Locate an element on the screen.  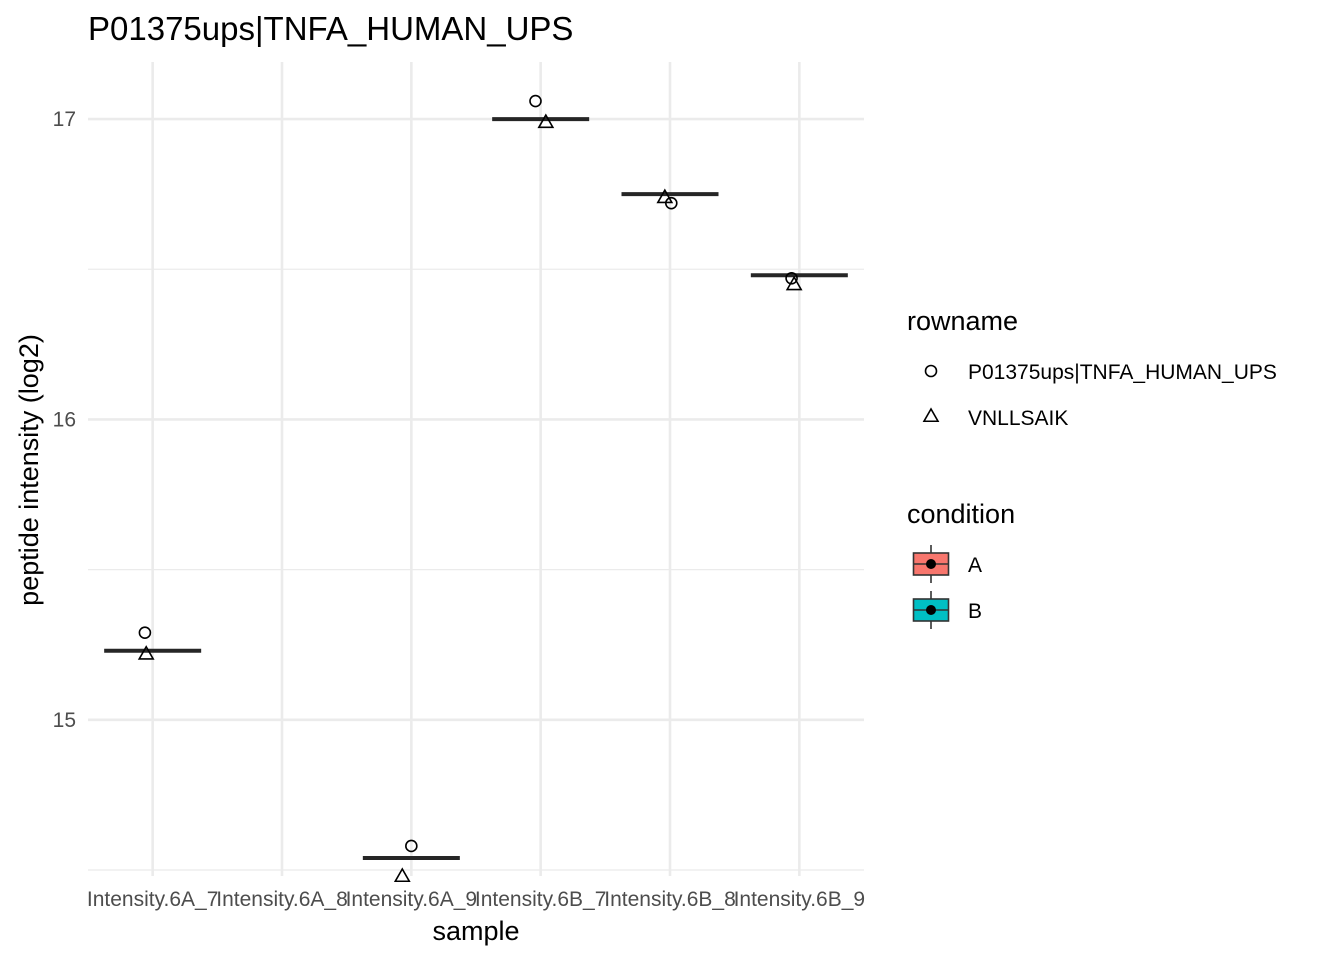
legend-title-rowname: rowname is located at coordinates (962, 321).